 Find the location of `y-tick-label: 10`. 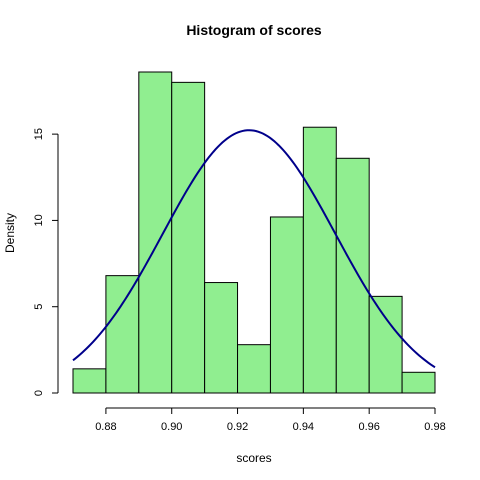

y-tick-label: 10 is located at coordinates (39, 220).